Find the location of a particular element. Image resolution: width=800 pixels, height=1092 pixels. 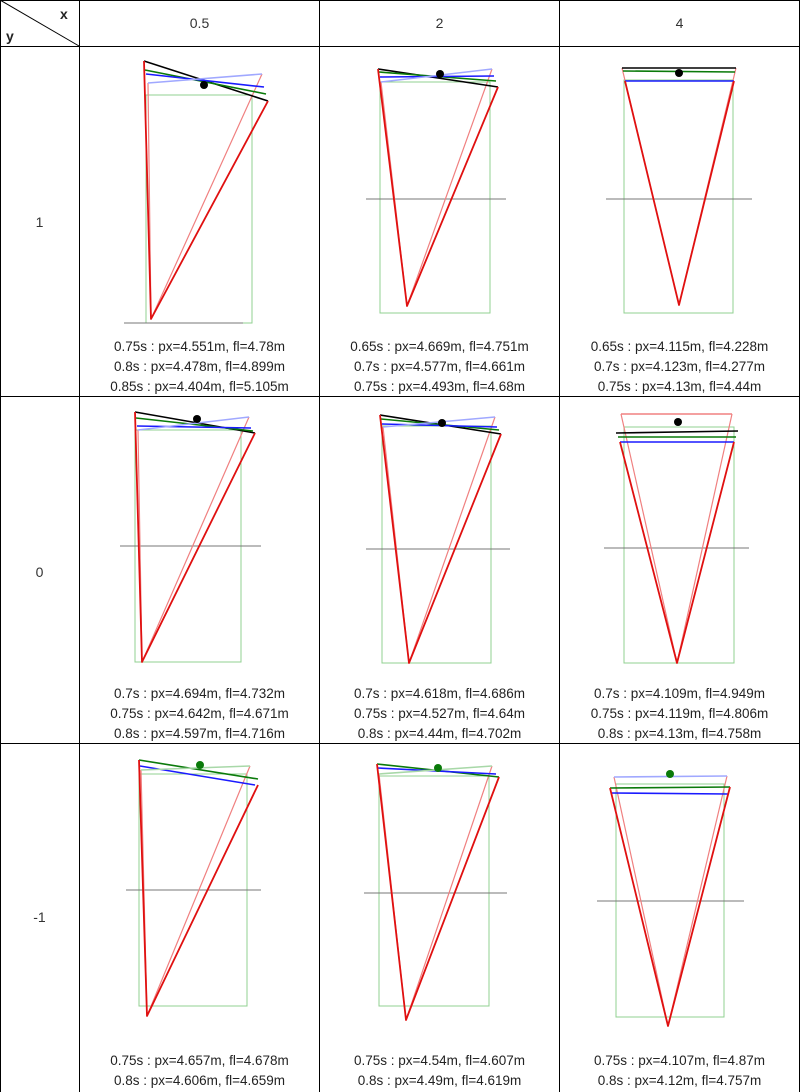

linkage-arm-light_green is located at coordinates (195, 768).